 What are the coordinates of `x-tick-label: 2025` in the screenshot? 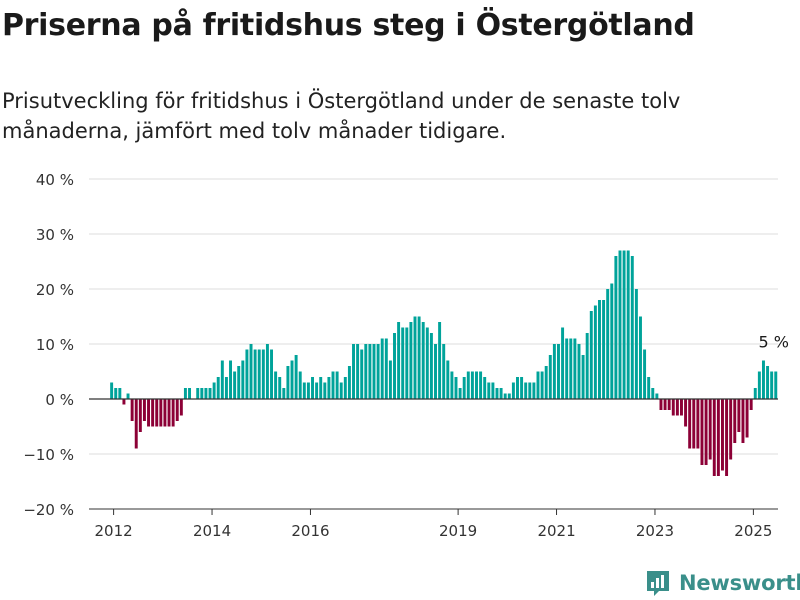 It's located at (753, 531).